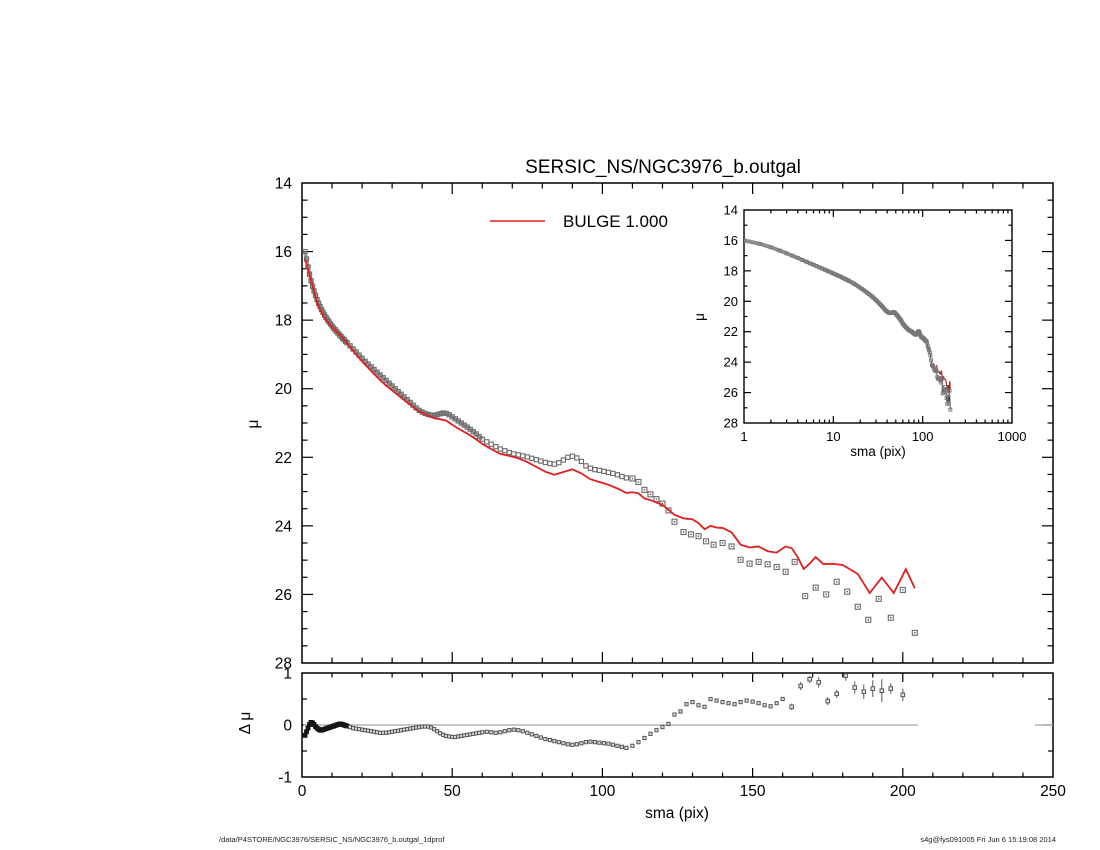 The image size is (1100, 850). What do you see at coordinates (285, 778) in the screenshot?
I see `residual-y-tick-label: -1` at bounding box center [285, 778].